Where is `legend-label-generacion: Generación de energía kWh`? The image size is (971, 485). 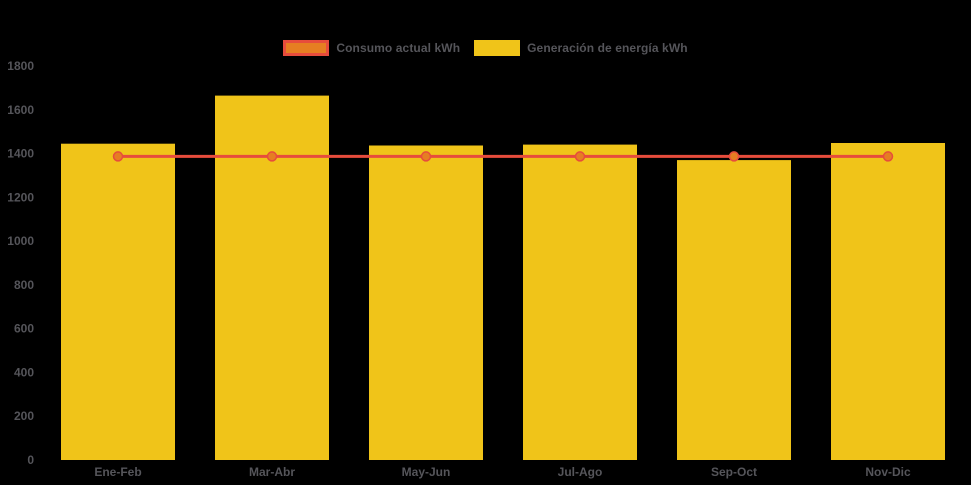 legend-label-generacion: Generación de energía kWh is located at coordinates (607, 48).